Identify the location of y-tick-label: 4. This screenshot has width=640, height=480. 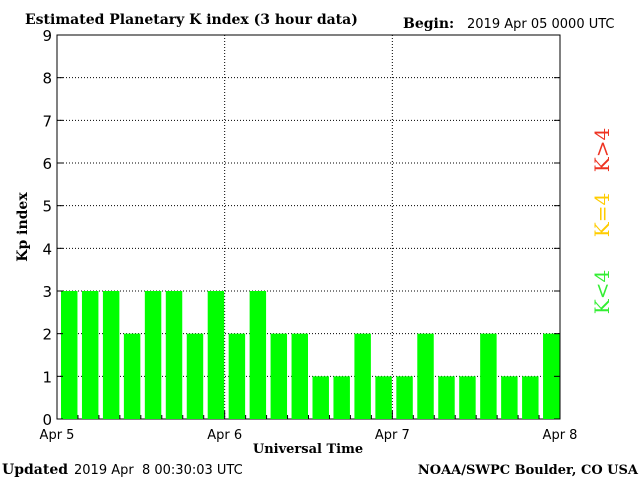
(47, 249).